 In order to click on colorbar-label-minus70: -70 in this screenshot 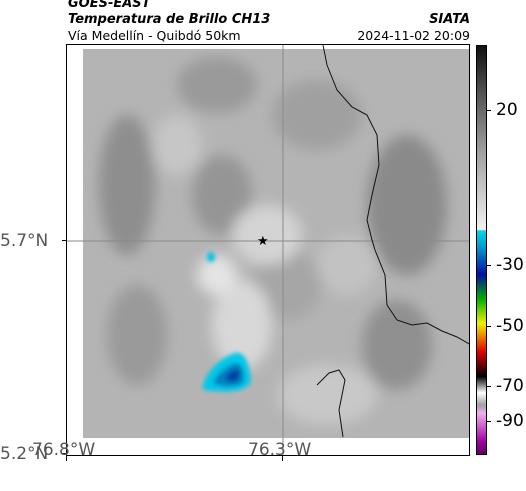, I will do `click(510, 386)`.